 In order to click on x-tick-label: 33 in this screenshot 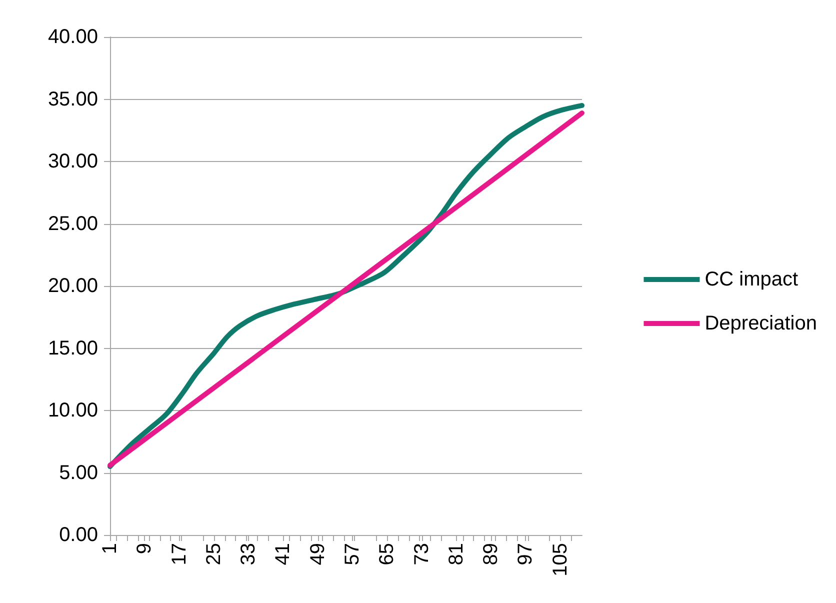, I will do `click(249, 554)`.